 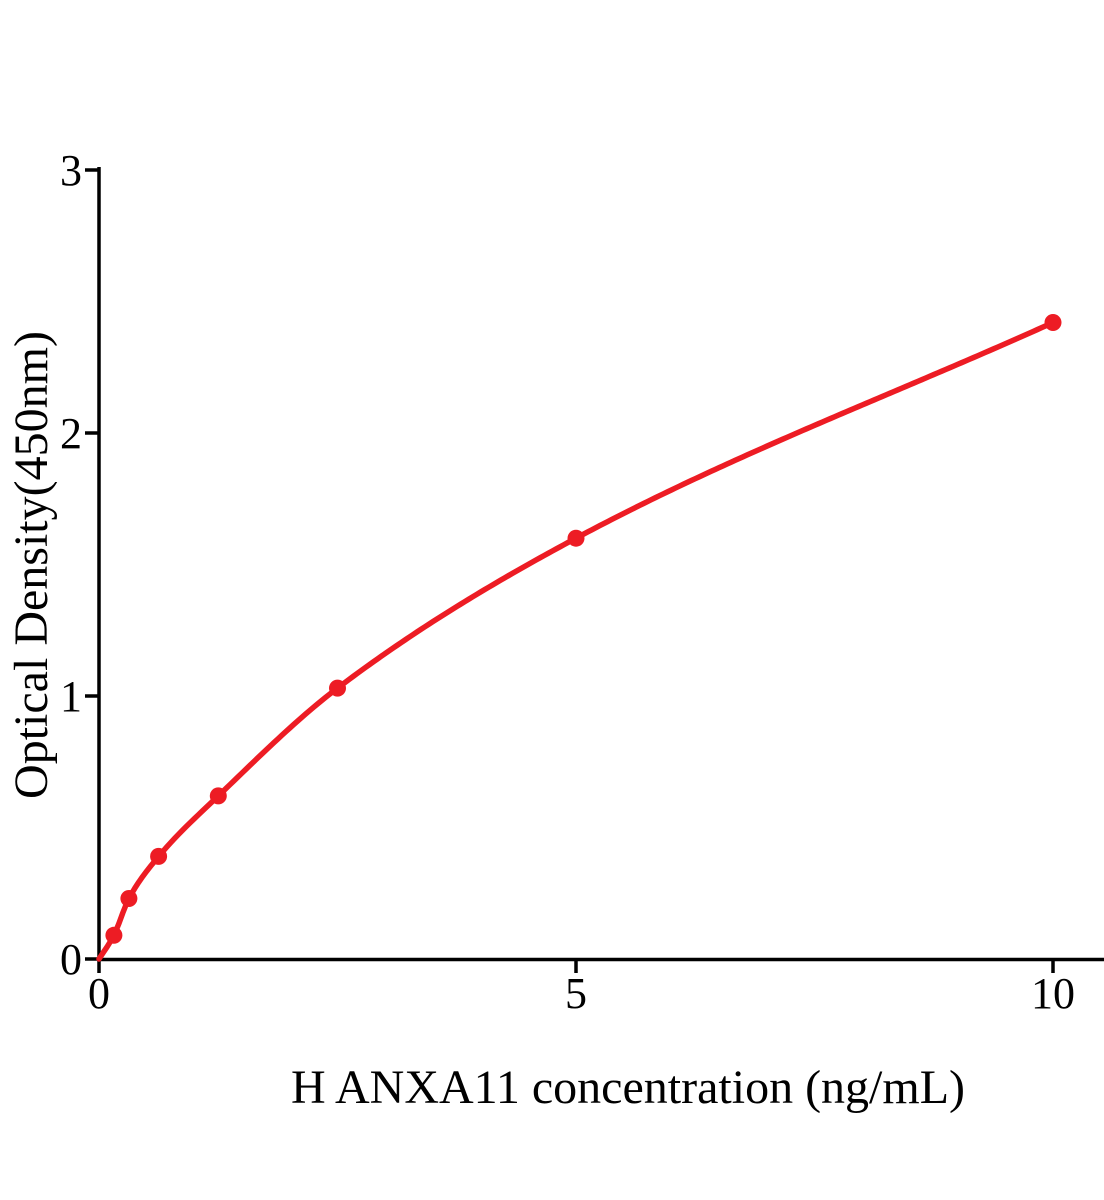 I want to click on x-tick-label: 5, so click(x=576, y=993).